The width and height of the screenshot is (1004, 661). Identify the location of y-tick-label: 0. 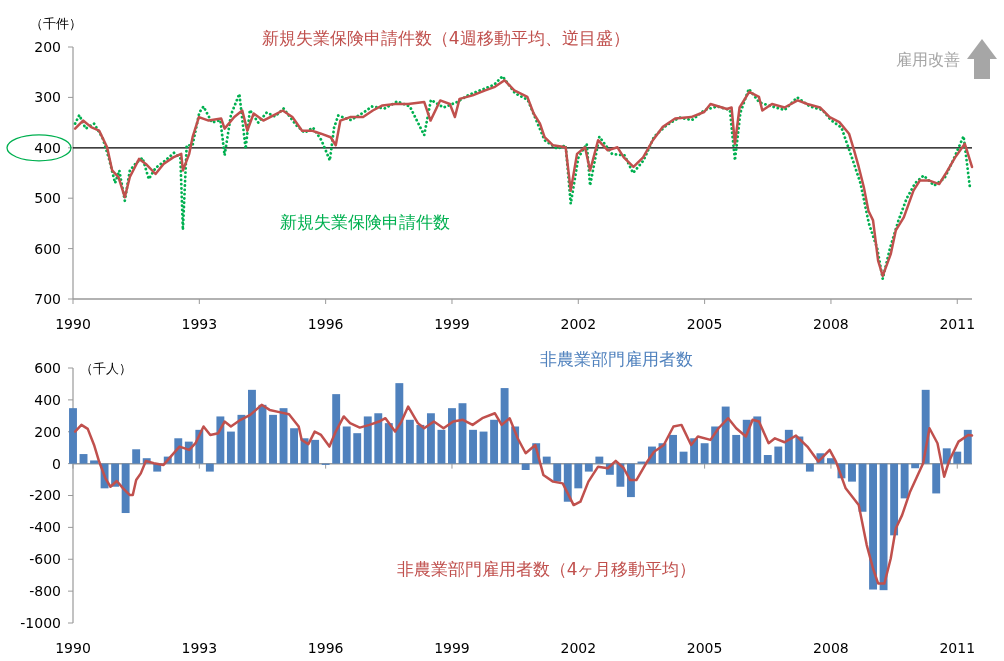
(56, 463).